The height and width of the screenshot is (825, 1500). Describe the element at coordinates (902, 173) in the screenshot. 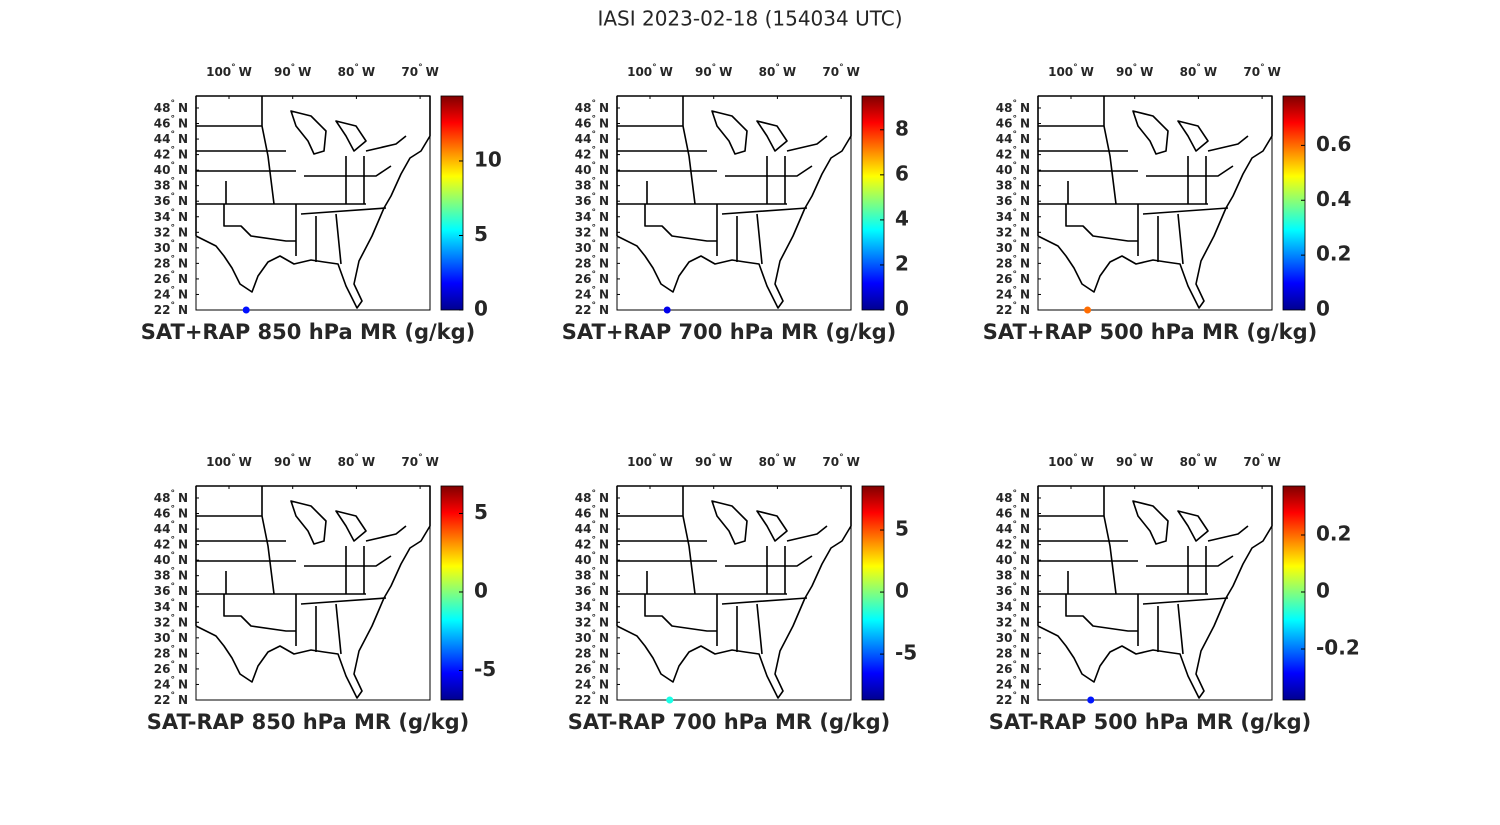

I see `colorbar-label: 6` at that location.